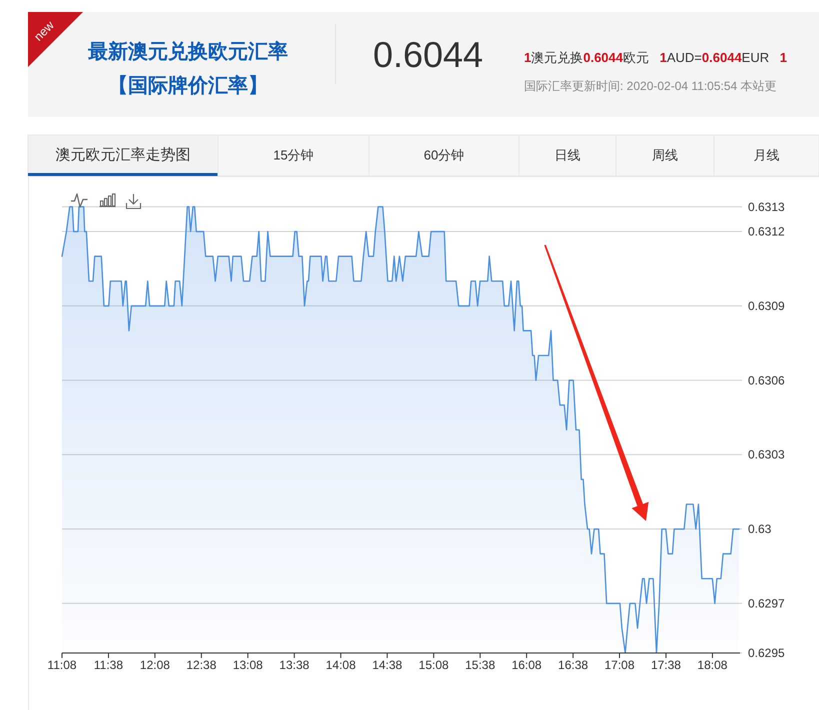 The width and height of the screenshot is (819, 710). I want to click on x-tick-label: 15:38, so click(480, 665).